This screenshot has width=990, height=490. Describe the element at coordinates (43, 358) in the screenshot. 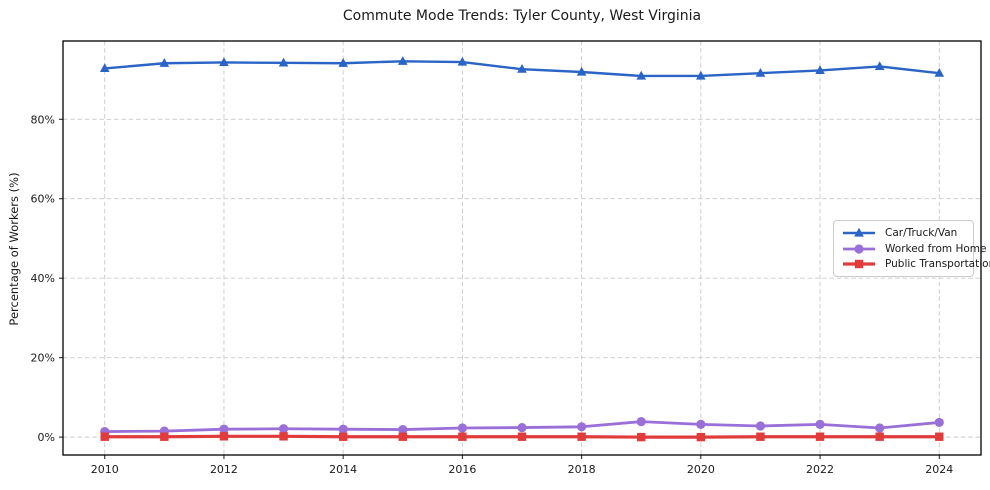

I see `svg-text: 20%` at that location.